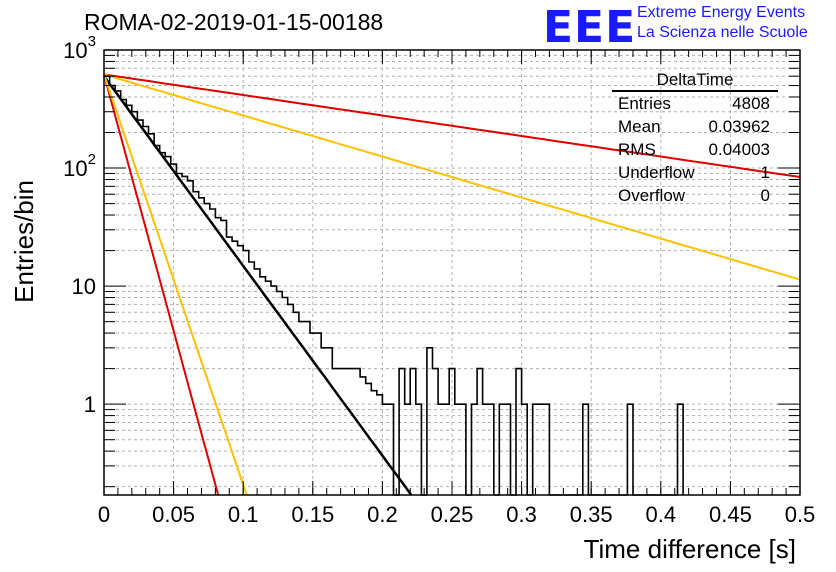 Image resolution: width=836 pixels, height=572 pixels. I want to click on stats-row: RMS 0.04003, so click(695, 149).